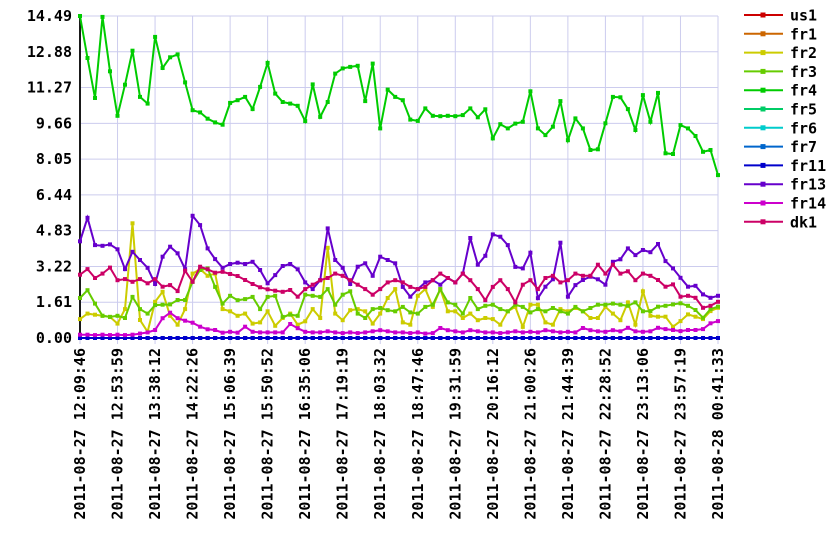 The width and height of the screenshot is (840, 560). I want to click on x-tick-label: 2011-08-27 20:16:12, so click(493, 434).